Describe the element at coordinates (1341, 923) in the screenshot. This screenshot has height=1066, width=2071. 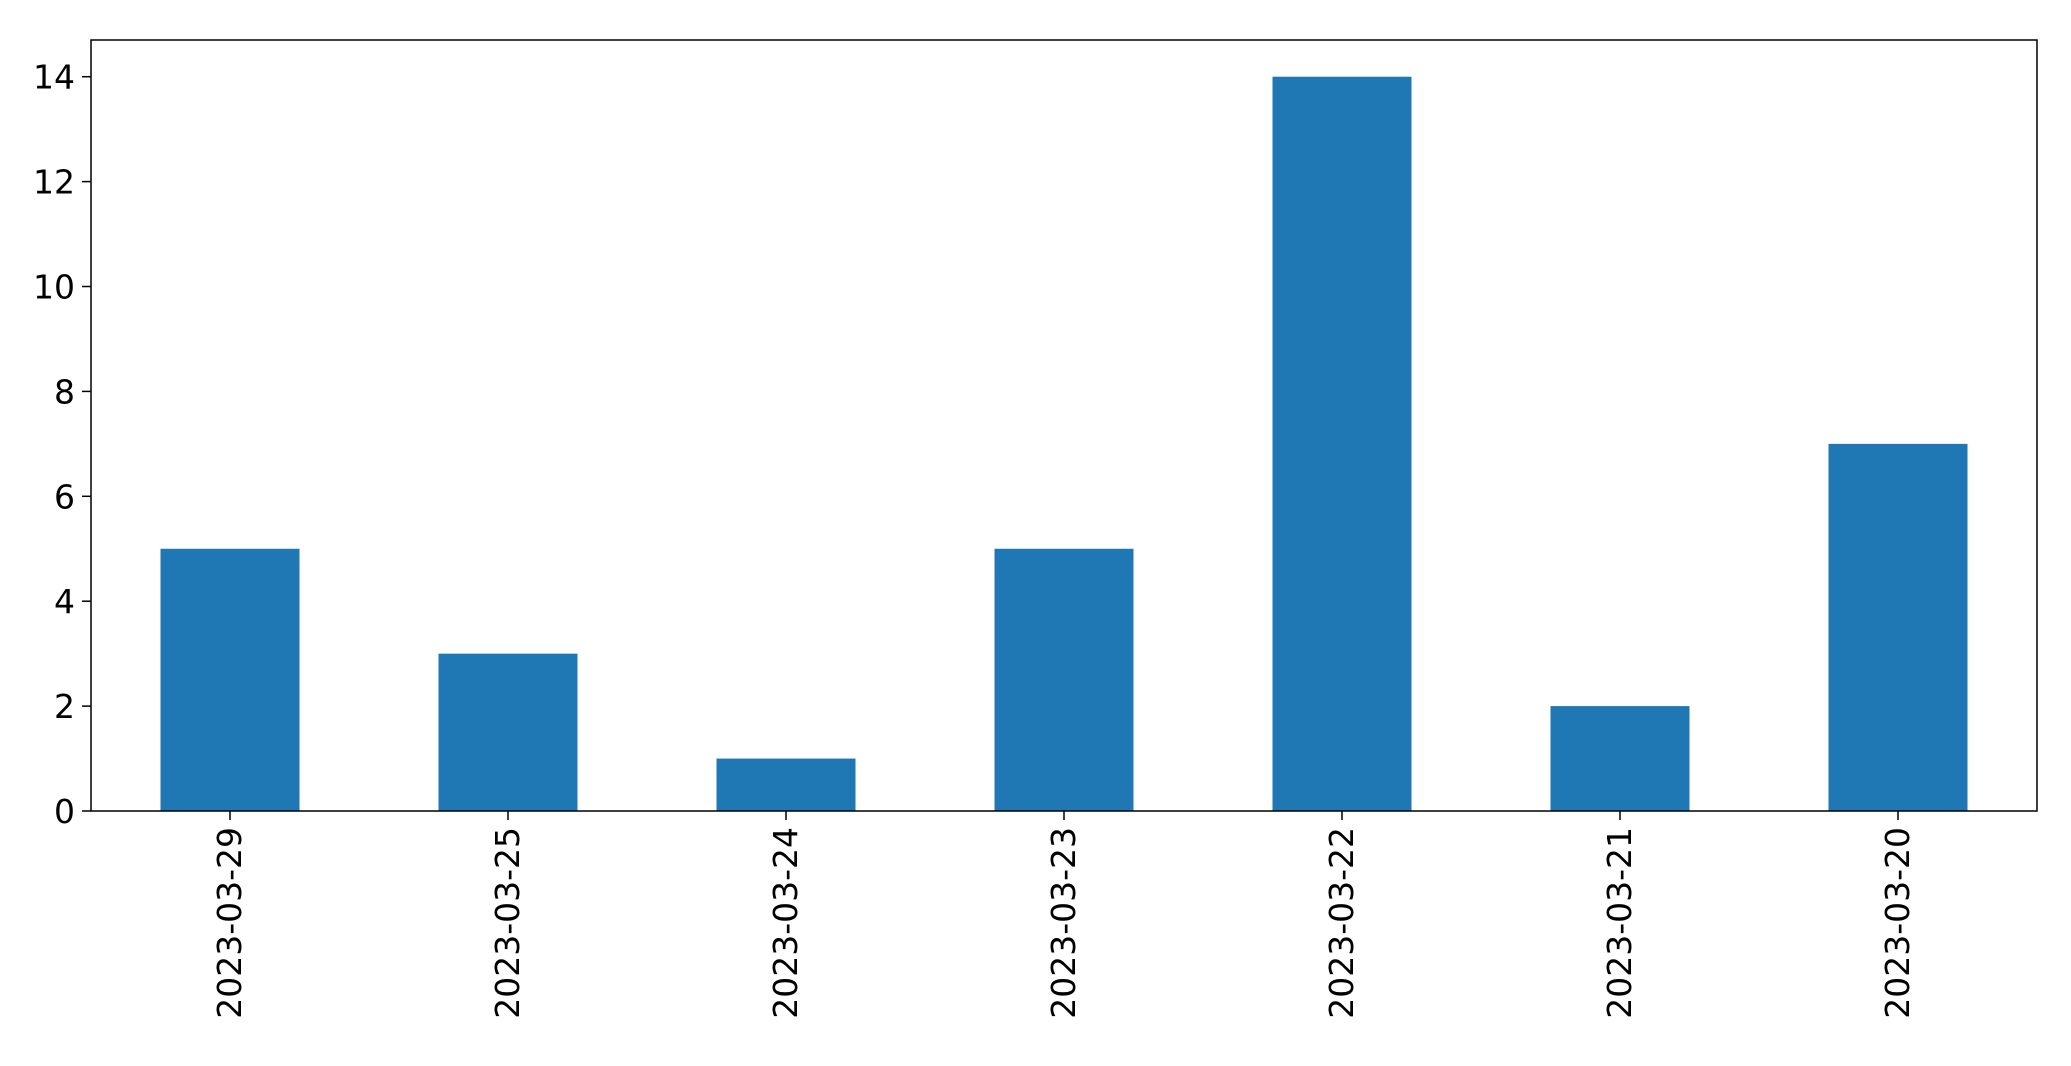
I see `x-tick-label: 2023-03-22` at that location.